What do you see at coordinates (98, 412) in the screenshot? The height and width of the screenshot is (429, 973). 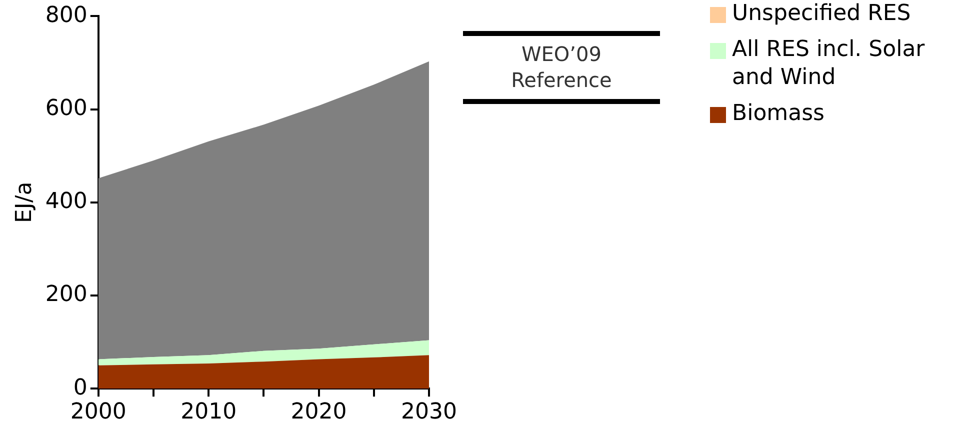 I see `x-tick-label: 2000` at bounding box center [98, 412].